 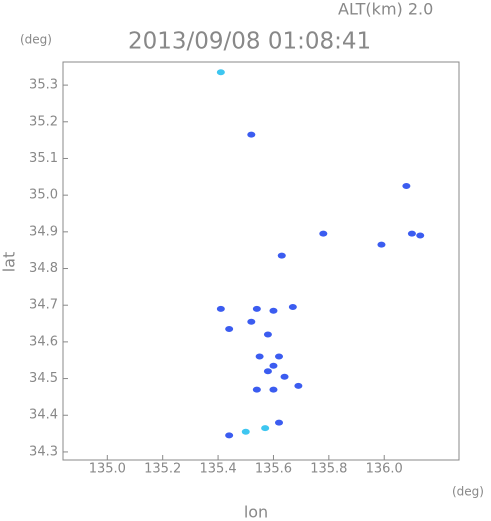 I want to click on y-tick-label: 34.3, so click(x=43, y=451).